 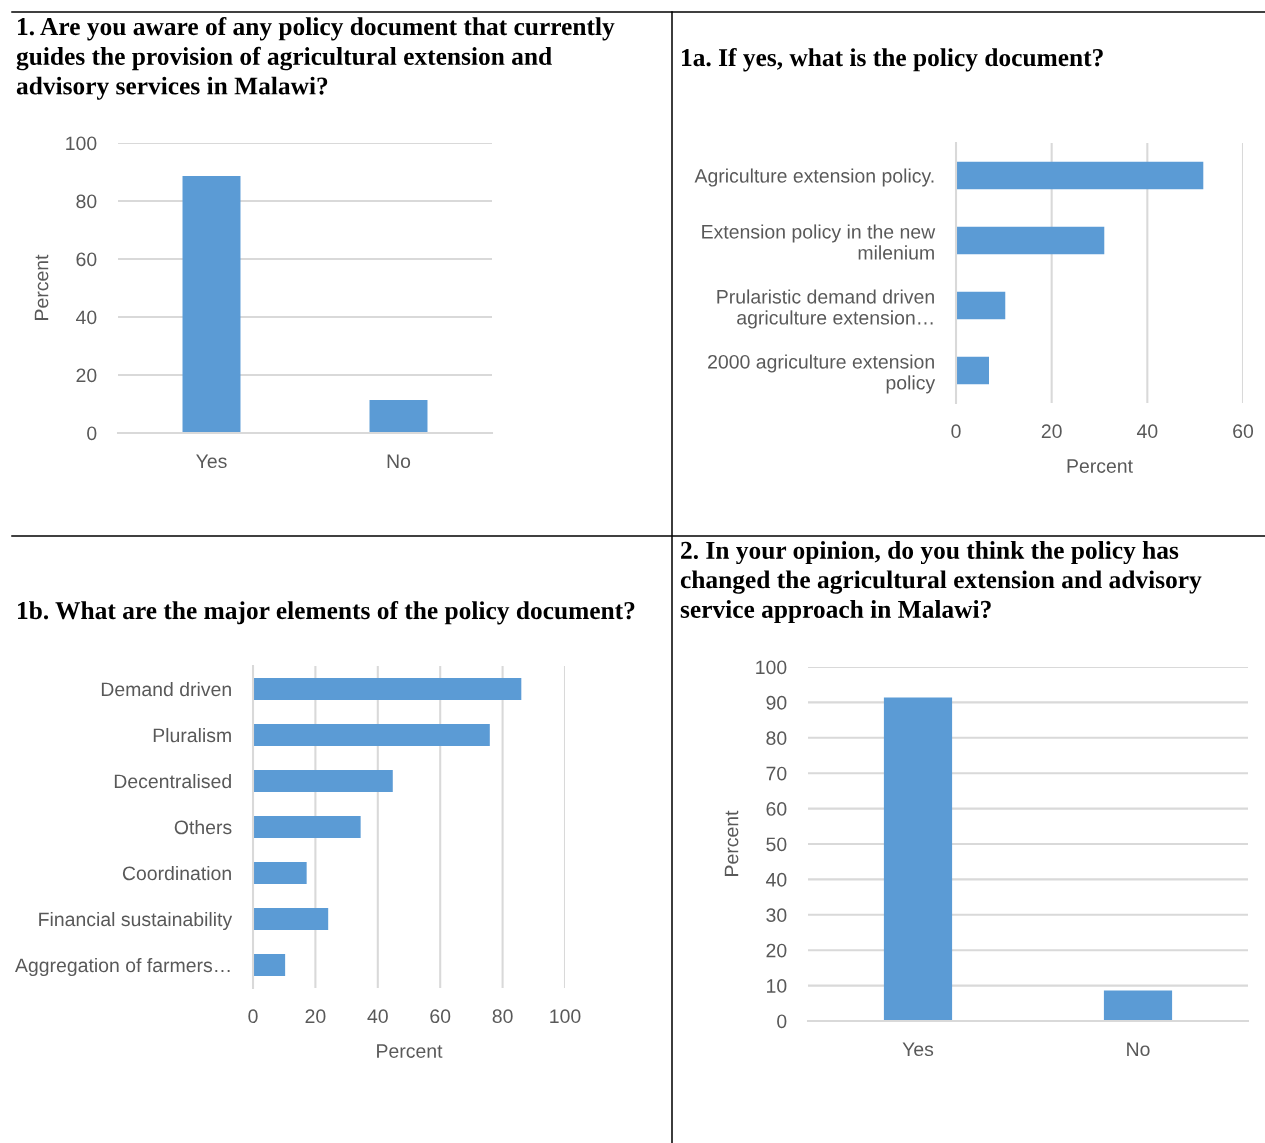 What do you see at coordinates (776, 844) in the screenshot?
I see `y-tick-label: 50` at bounding box center [776, 844].